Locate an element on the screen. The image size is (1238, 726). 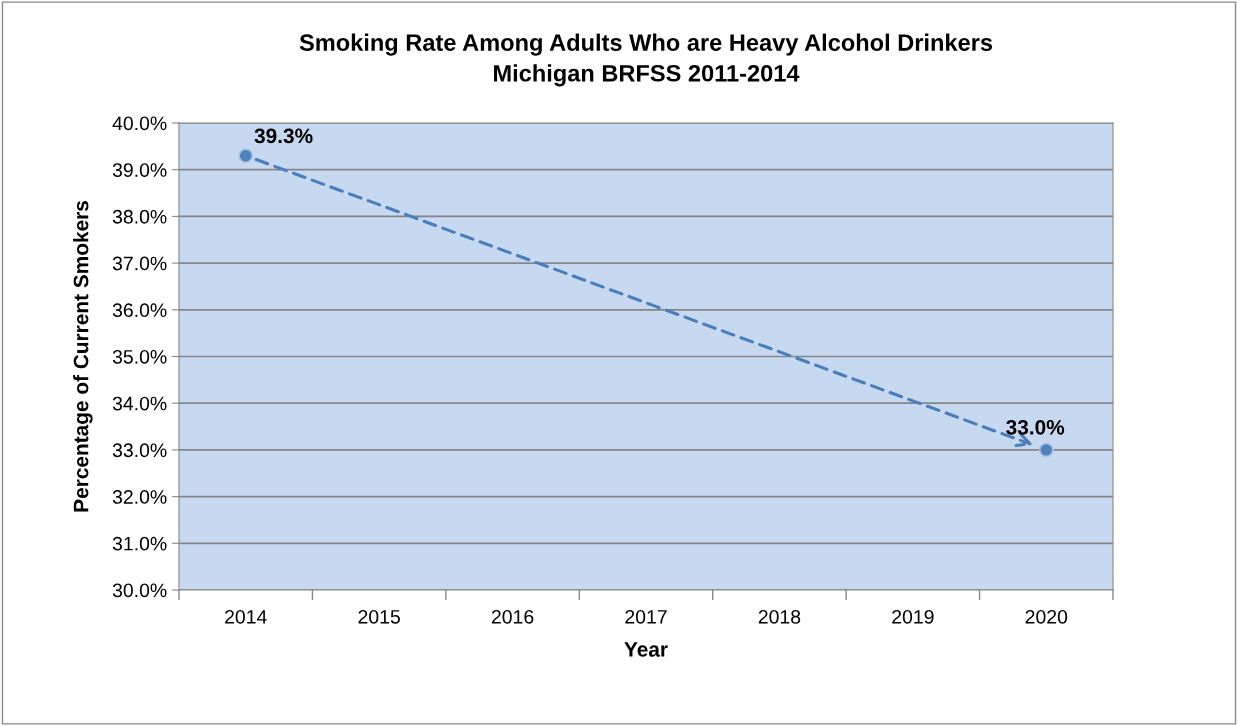
y-tick-label: 36.0% is located at coordinates (139, 310).